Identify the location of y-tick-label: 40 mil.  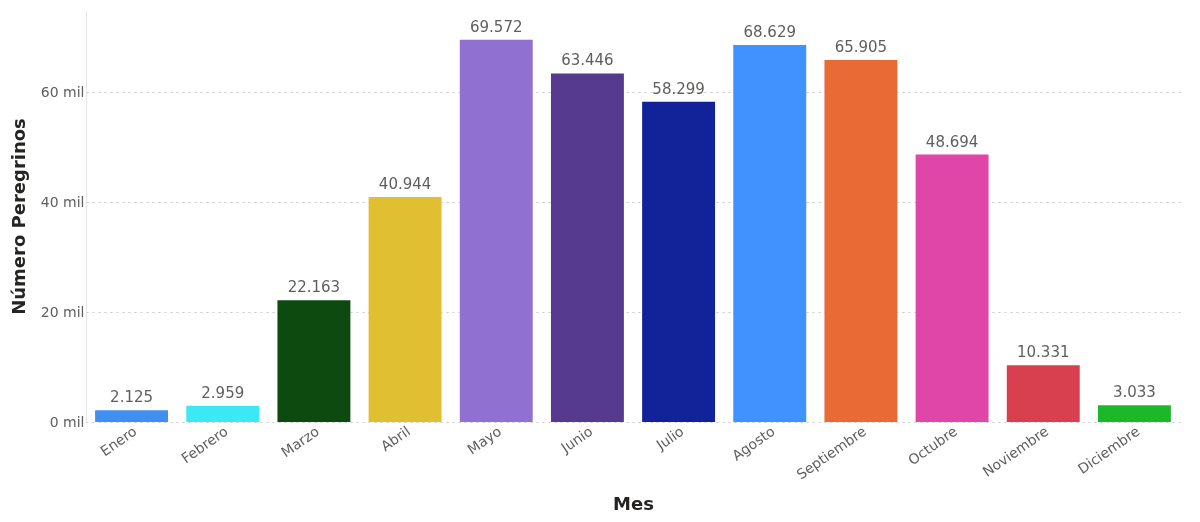
(62, 201).